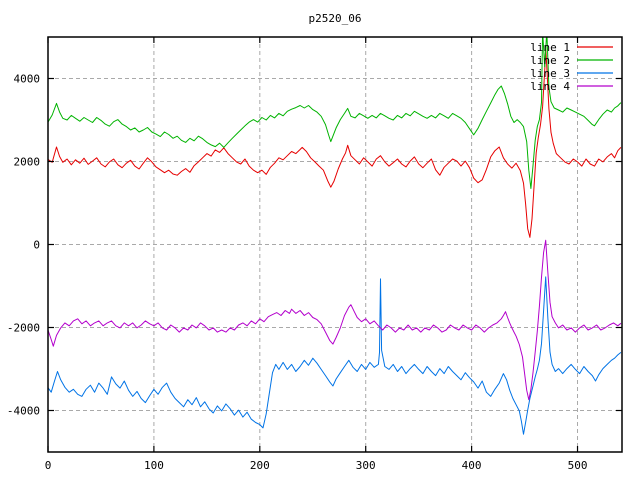 The height and width of the screenshot is (480, 640). What do you see at coordinates (154, 465) in the screenshot?
I see `x-tick-label: 100` at bounding box center [154, 465].